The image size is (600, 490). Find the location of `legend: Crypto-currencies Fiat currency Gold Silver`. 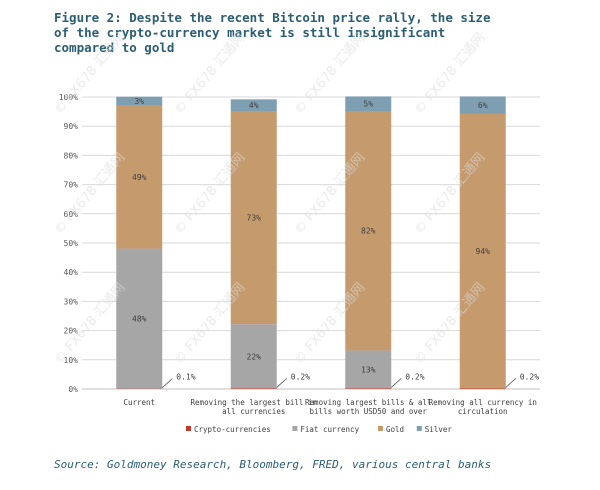

legend: Crypto-currencies Fiat currency Gold Silver is located at coordinates (319, 429).